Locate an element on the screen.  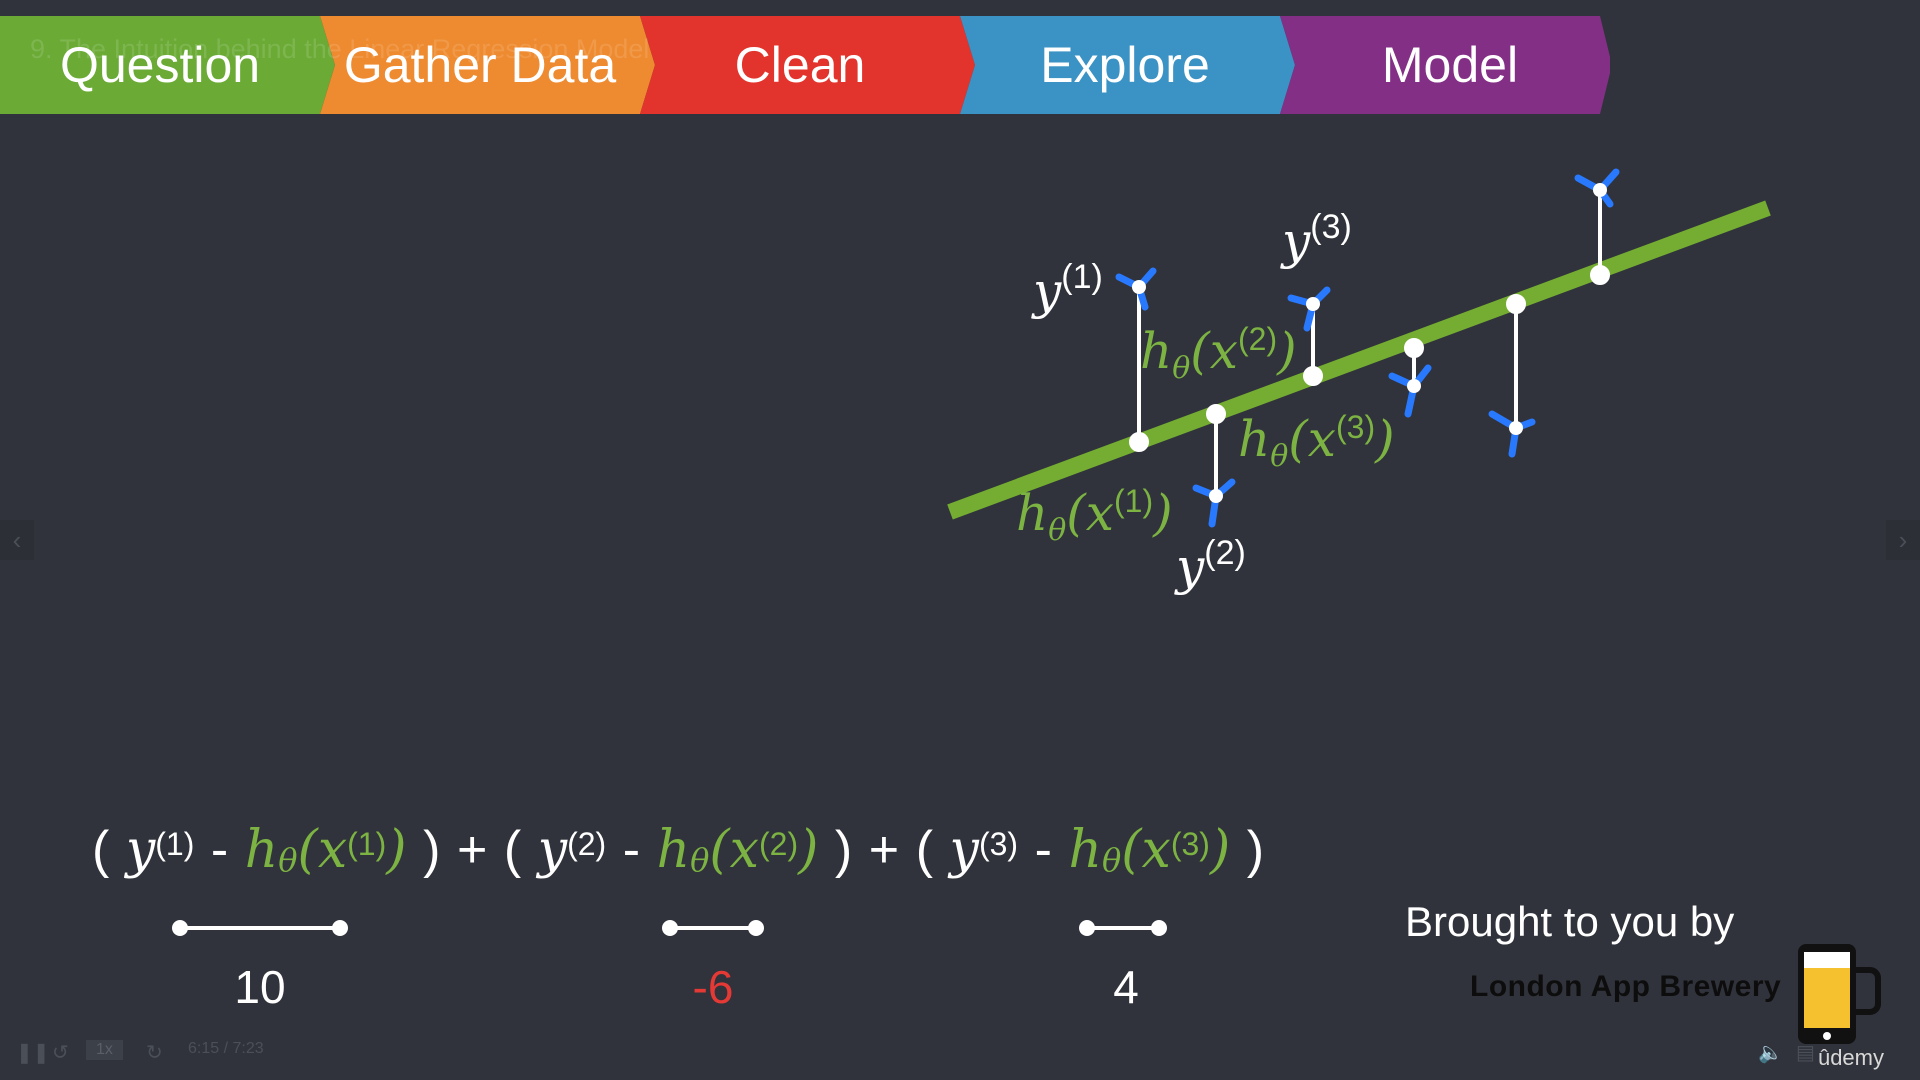
udemy-logo: ûdemy is located at coordinates (1850, 1057).